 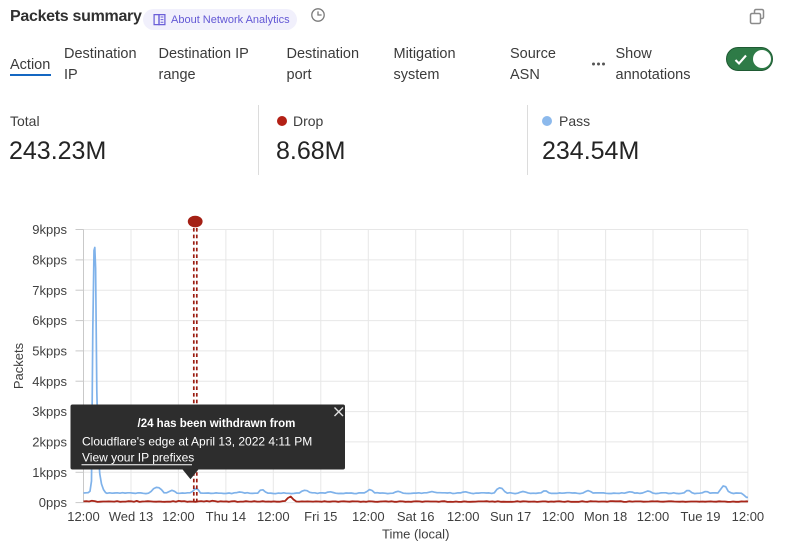 I want to click on svg-text: 2kpps, so click(x=49, y=442).